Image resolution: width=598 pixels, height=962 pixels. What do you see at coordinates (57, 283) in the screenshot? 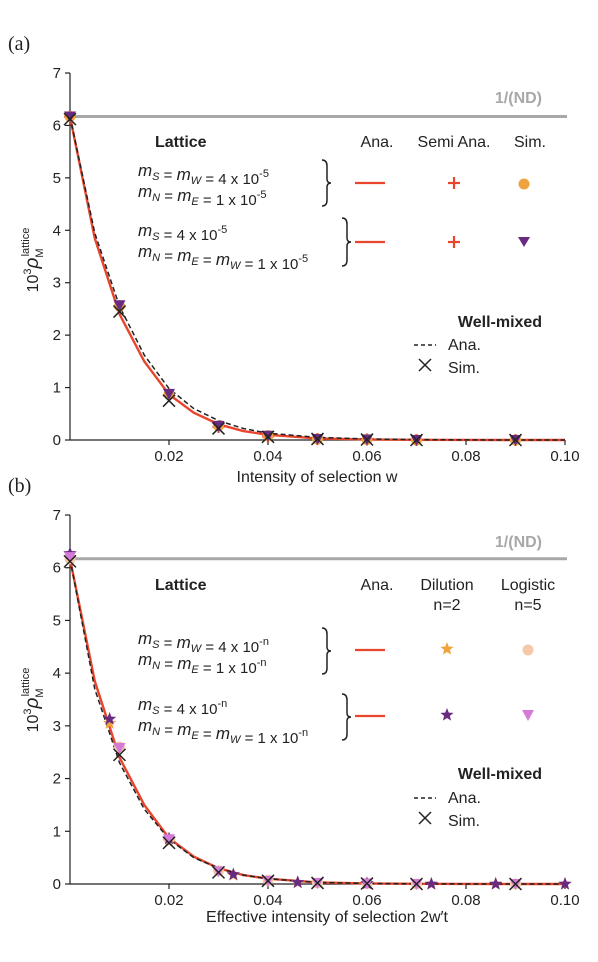
I see `y-tick-label: 3` at bounding box center [57, 283].